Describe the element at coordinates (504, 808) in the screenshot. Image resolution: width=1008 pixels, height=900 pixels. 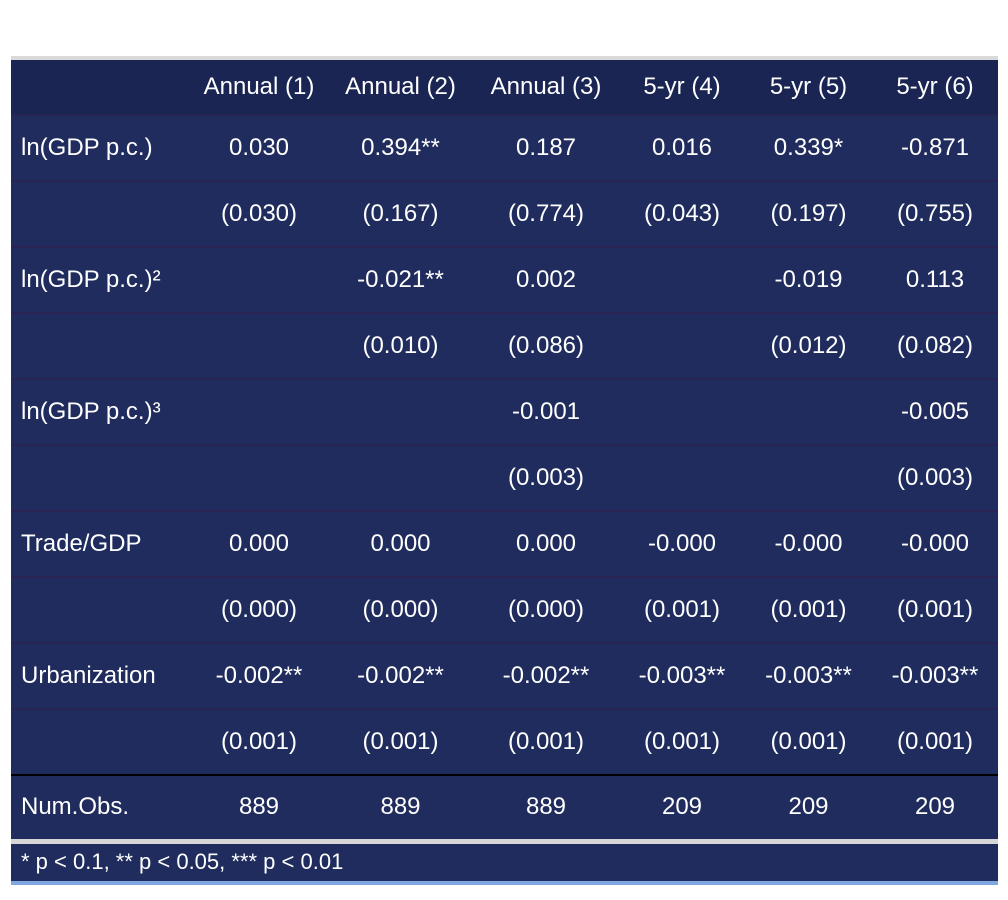
I see `summary-row: Num.Obs. 889 889 889 209 209 209` at that location.